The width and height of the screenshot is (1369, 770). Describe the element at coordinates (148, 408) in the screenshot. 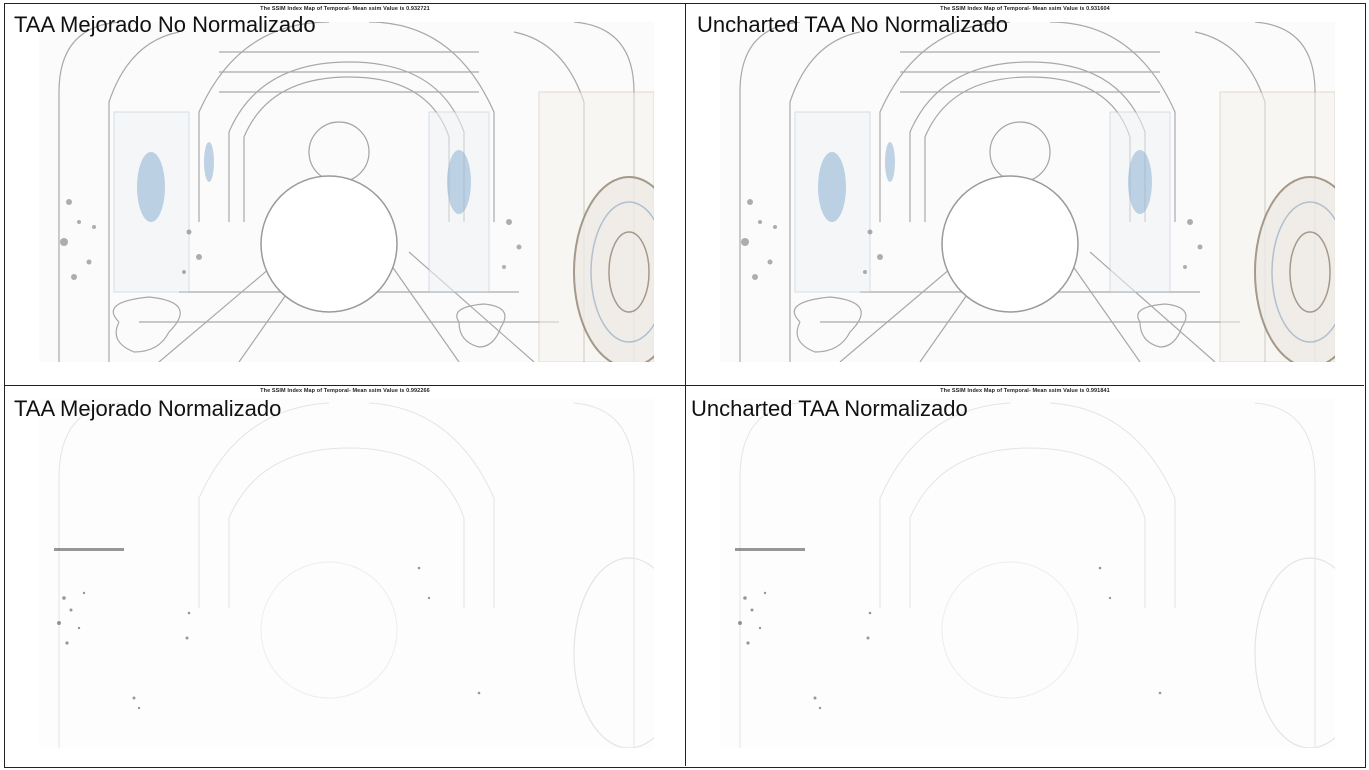

I see `panel-label: TAA Mejorado Normalizado` at that location.